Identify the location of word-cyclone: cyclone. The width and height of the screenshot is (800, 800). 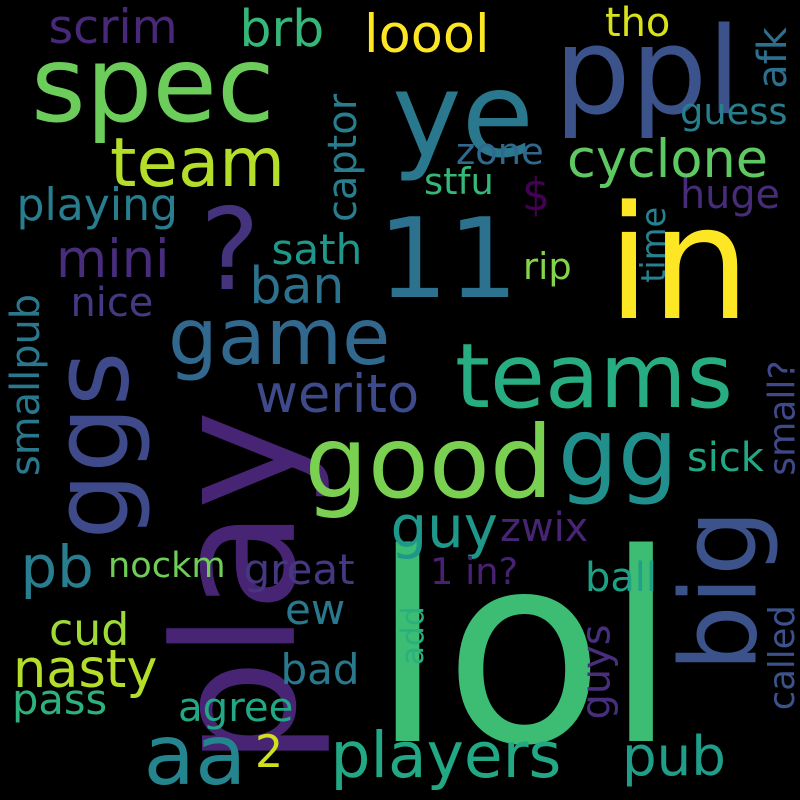
(668, 159).